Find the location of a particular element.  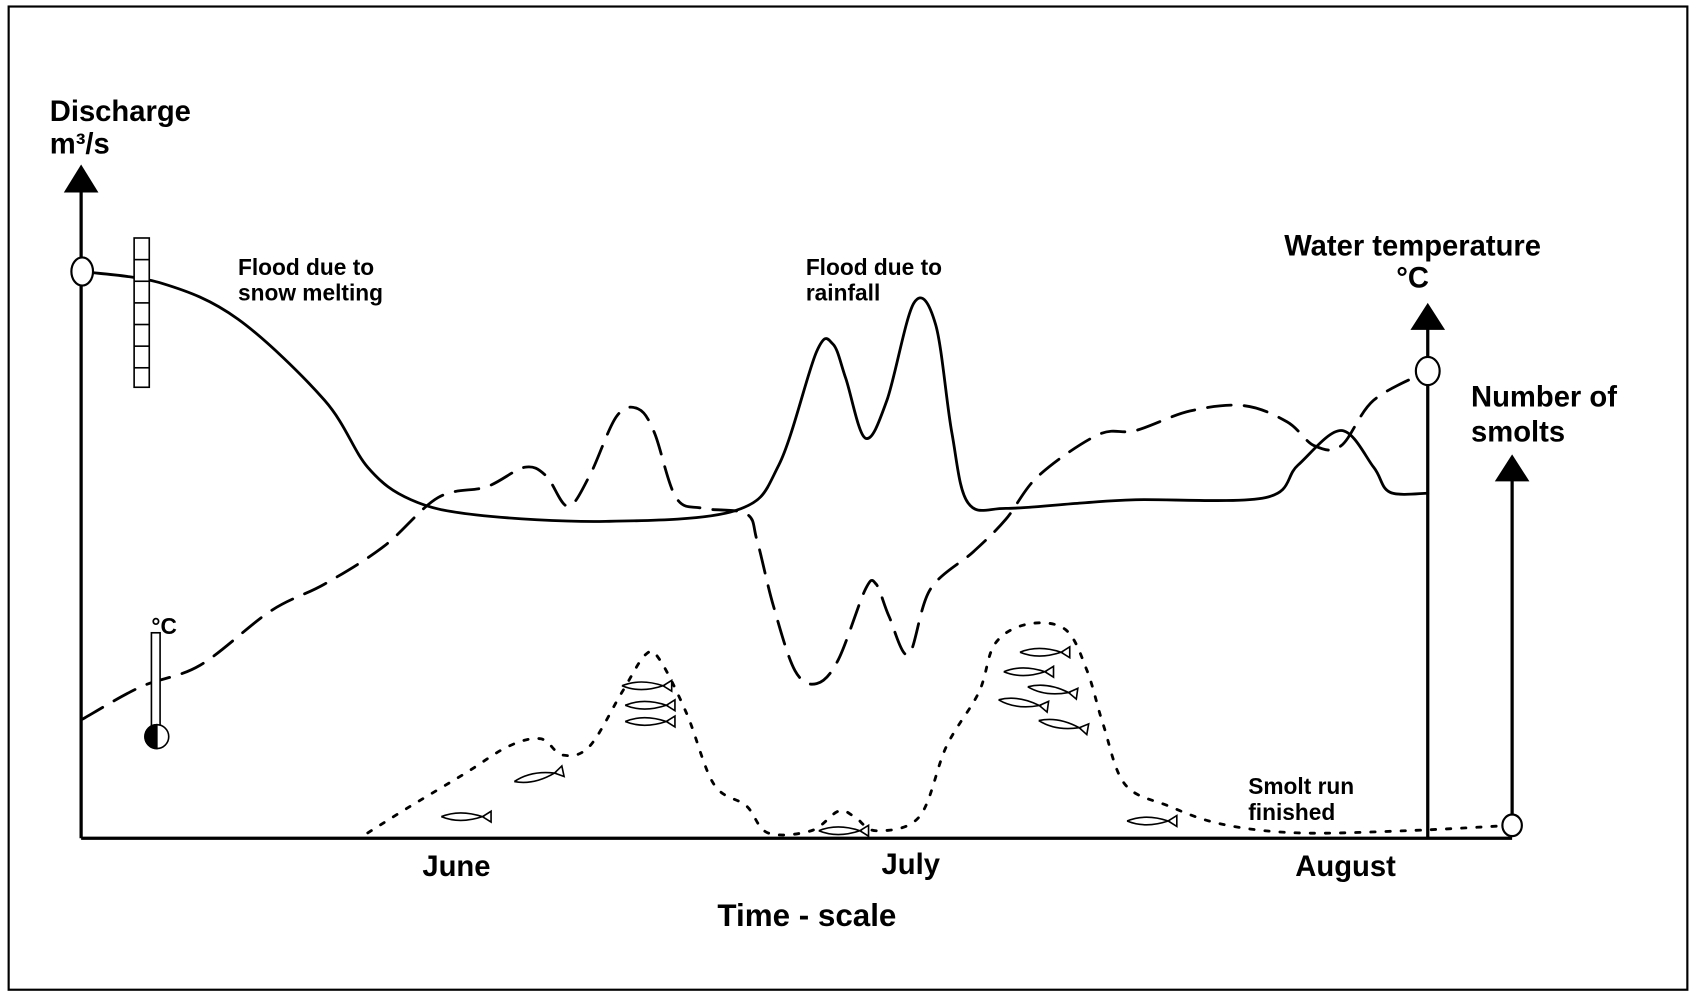

axis-label: °C is located at coordinates (1412, 279).